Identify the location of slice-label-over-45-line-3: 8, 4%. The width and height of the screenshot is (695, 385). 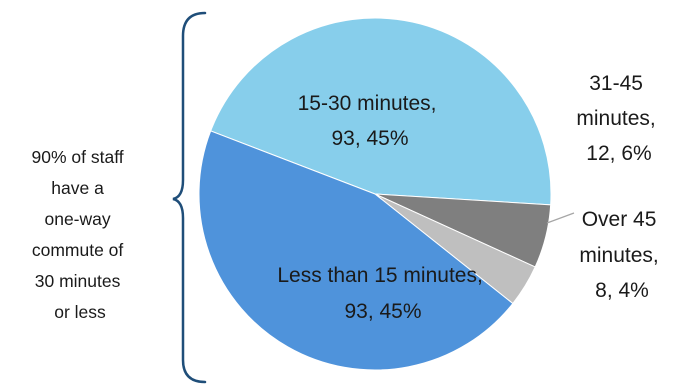
(622, 290).